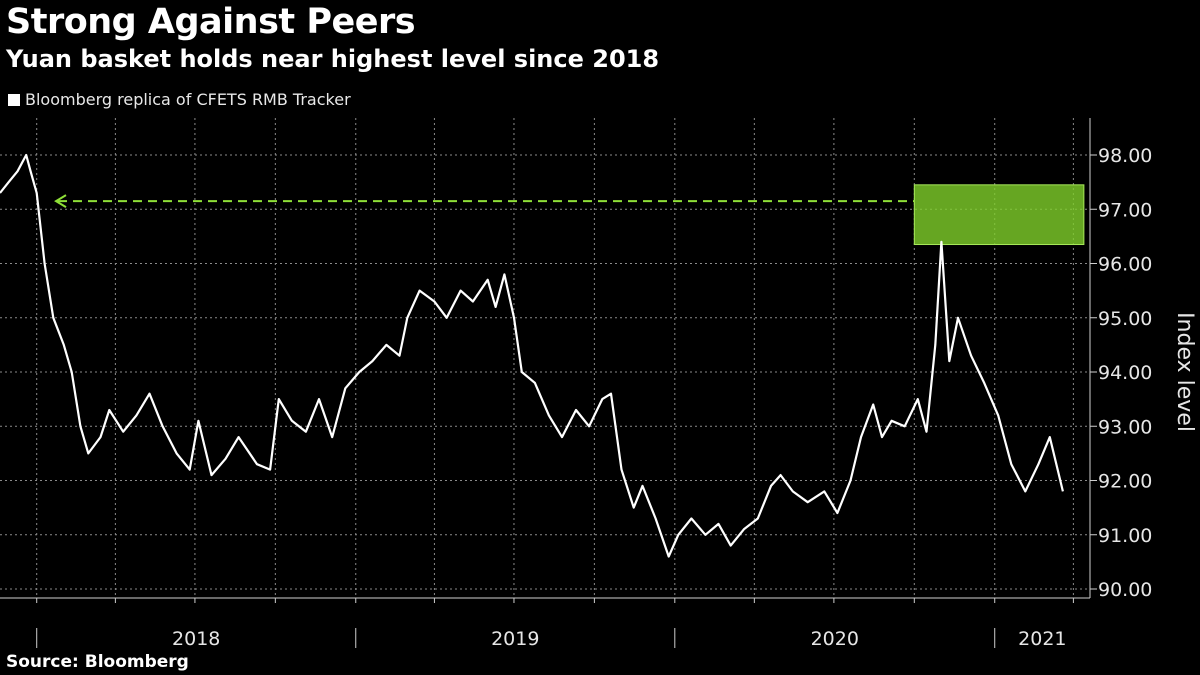 The image size is (1200, 675). Describe the element at coordinates (1125, 210) in the screenshot. I see `y-tick-label: 97.00` at that location.